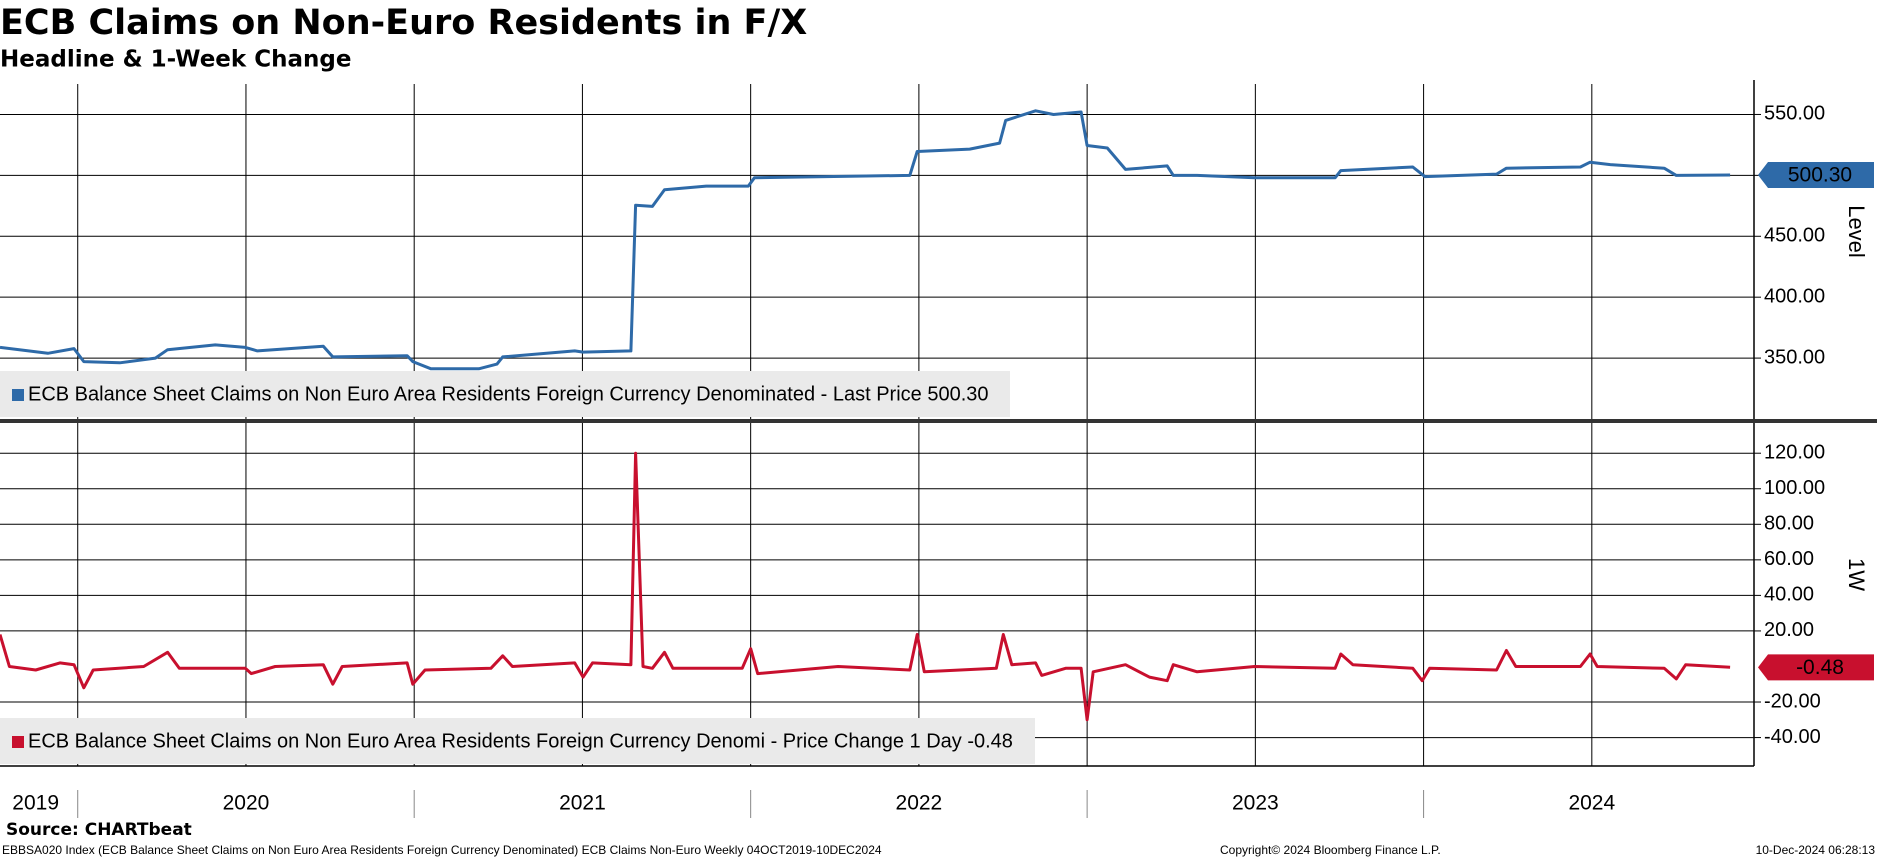 The image size is (1877, 859). What do you see at coordinates (1789, 524) in the screenshot?
I see `y-tick-label: 80.00` at bounding box center [1789, 524].